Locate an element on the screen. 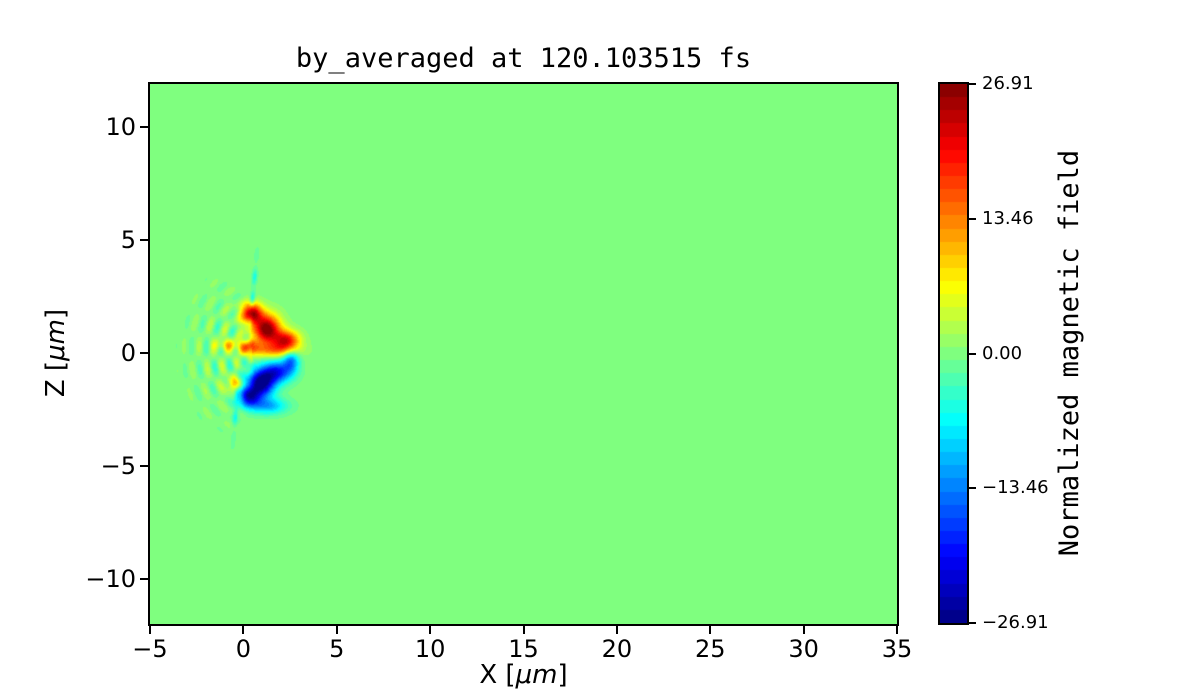  colorbar-tick-label: −26.91 is located at coordinates (1015, 622).